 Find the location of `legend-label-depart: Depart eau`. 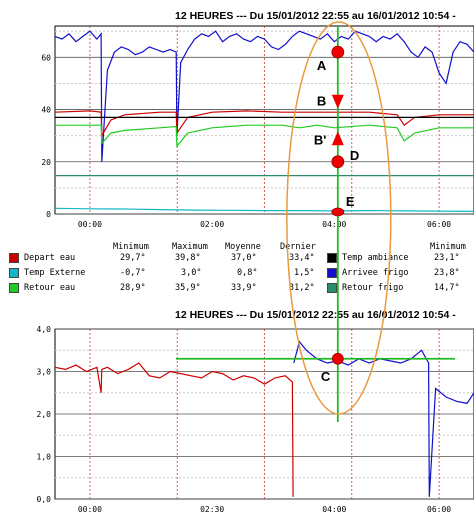

legend-label-depart: Depart eau is located at coordinates (50, 258).